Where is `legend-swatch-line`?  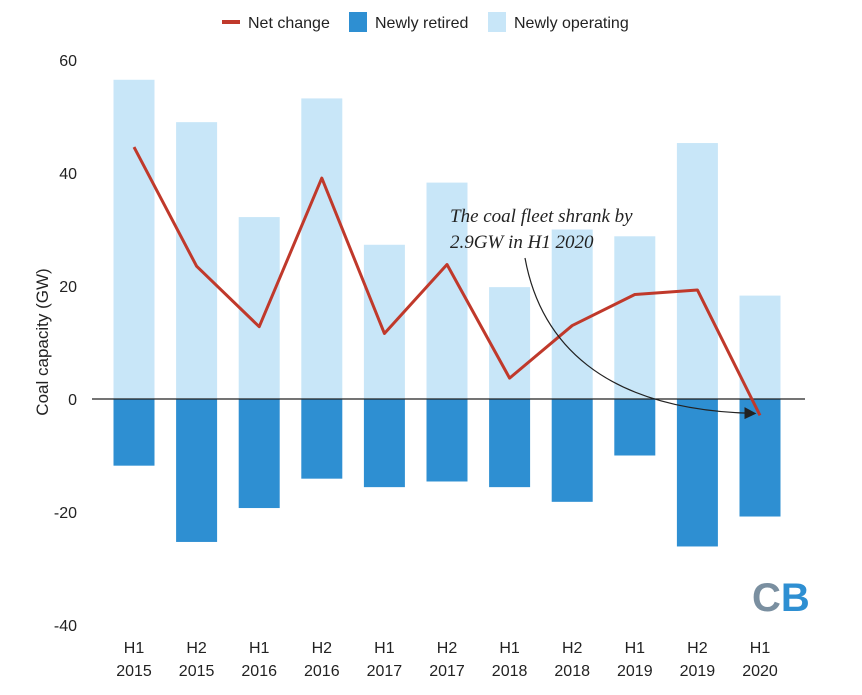
legend-swatch-line is located at coordinates (231, 22).